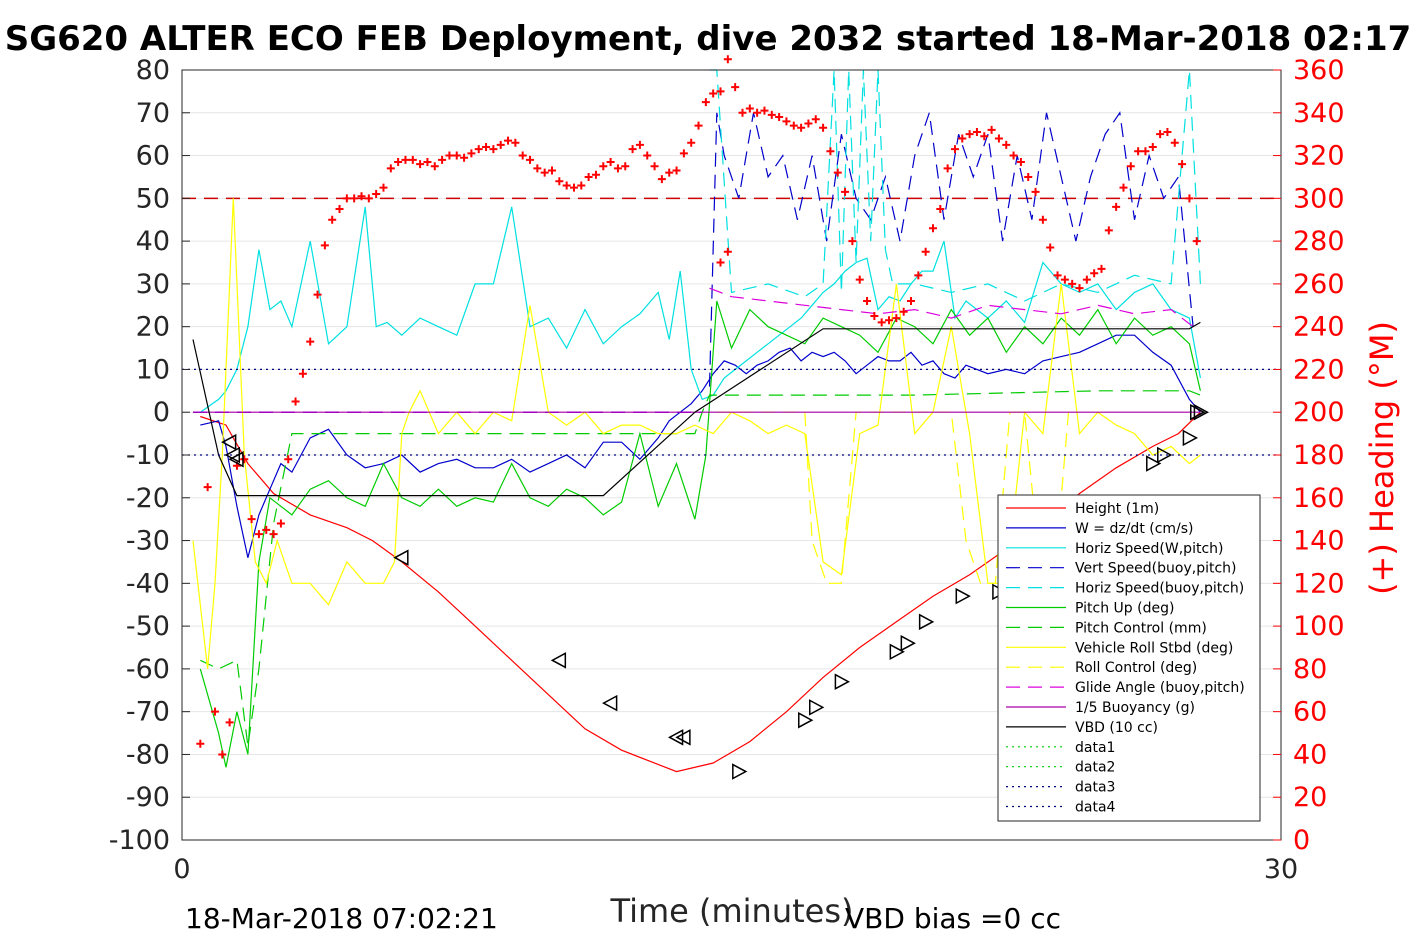 This screenshot has width=1417, height=945. I want to click on legend-label: Pitch Control (mm), so click(1141, 628).